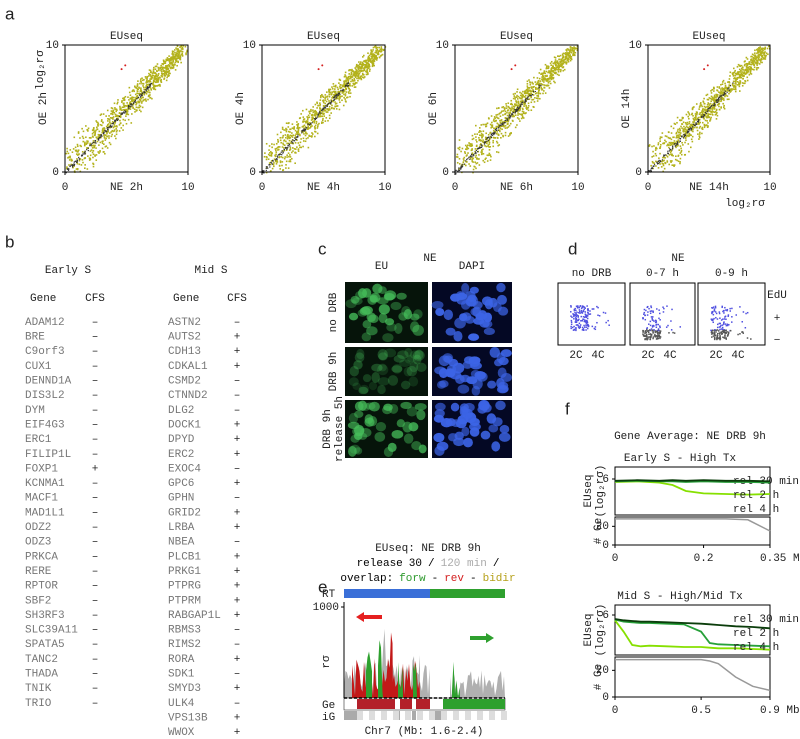 The height and width of the screenshot is (739, 800). I want to click on x-axis-label: NE 2h, so click(126, 188).